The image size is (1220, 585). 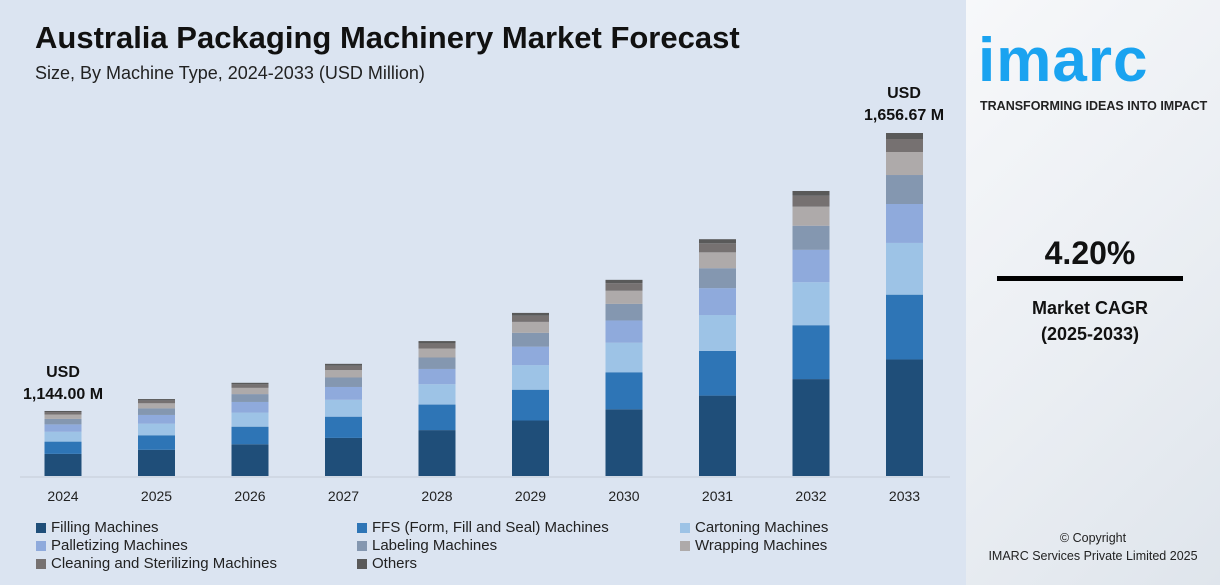 I want to click on x-tick-label: 2030, so click(x=623, y=496).